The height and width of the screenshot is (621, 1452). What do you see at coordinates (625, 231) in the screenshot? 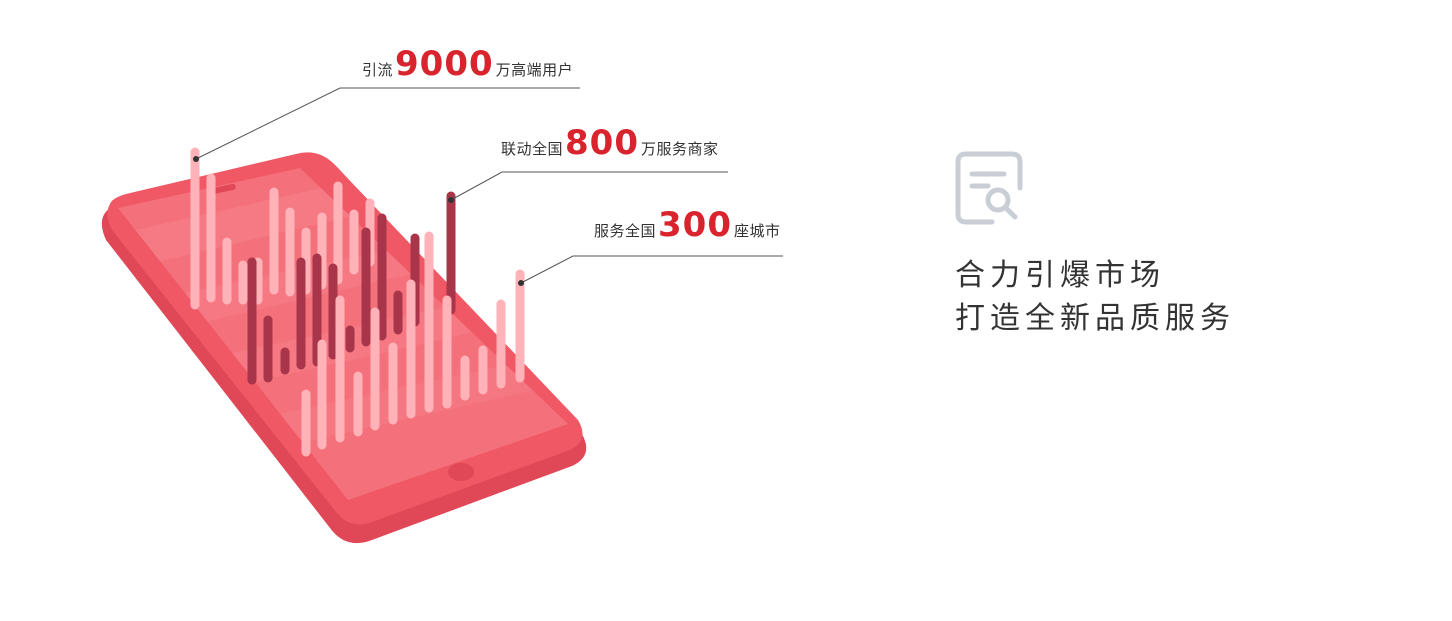
I see `callout-cities-prefix: 服务全国` at bounding box center [625, 231].